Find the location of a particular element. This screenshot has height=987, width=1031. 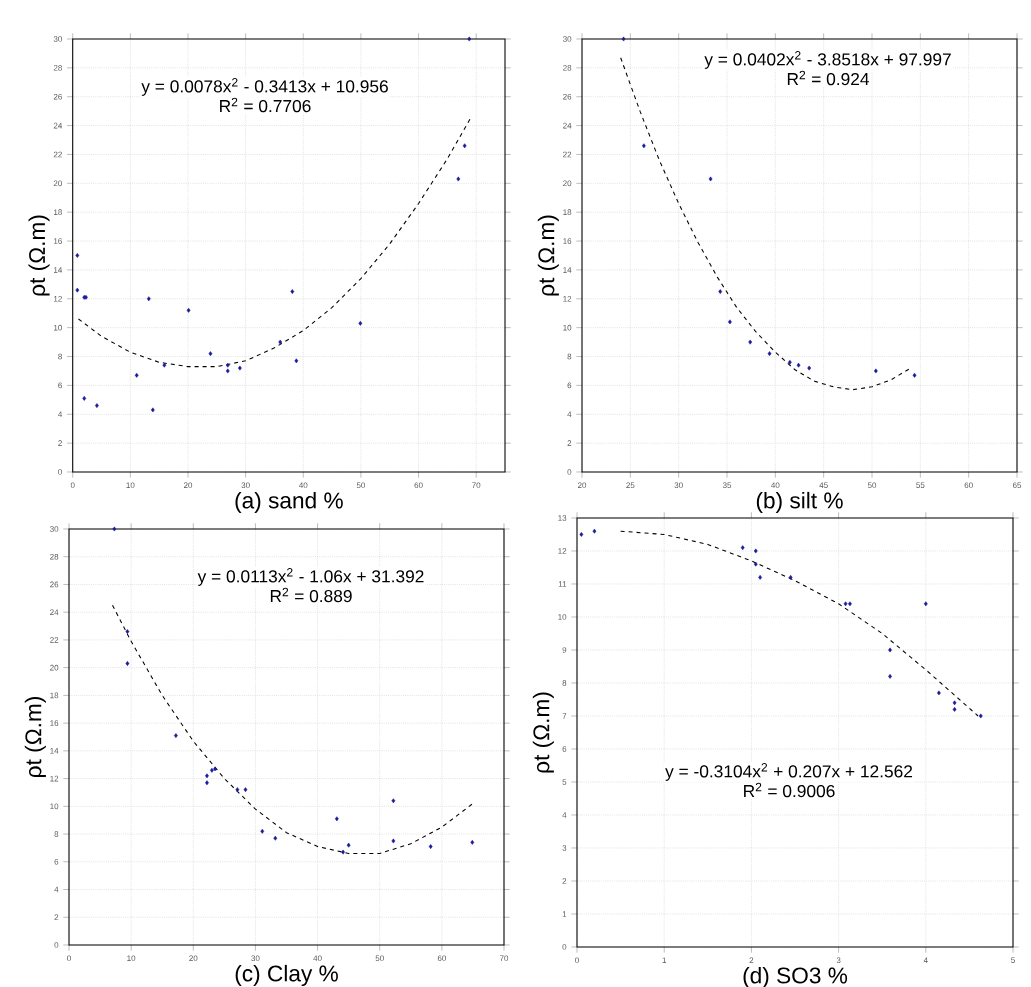

x-axis-title: (c) Clay % is located at coordinates (286, 975).